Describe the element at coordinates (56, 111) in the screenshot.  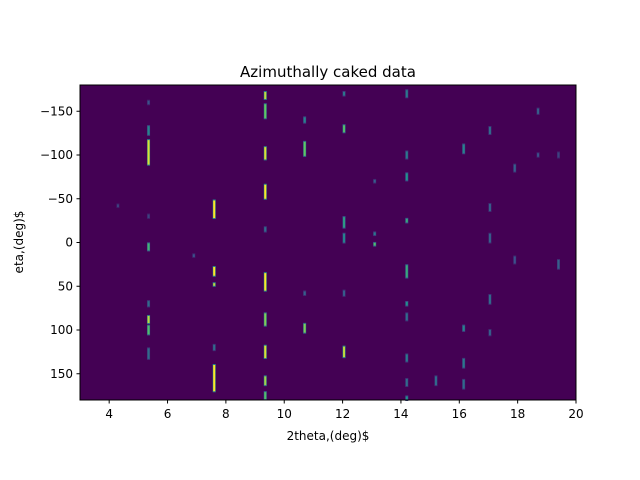
I see `y-tick-label: −150` at that location.